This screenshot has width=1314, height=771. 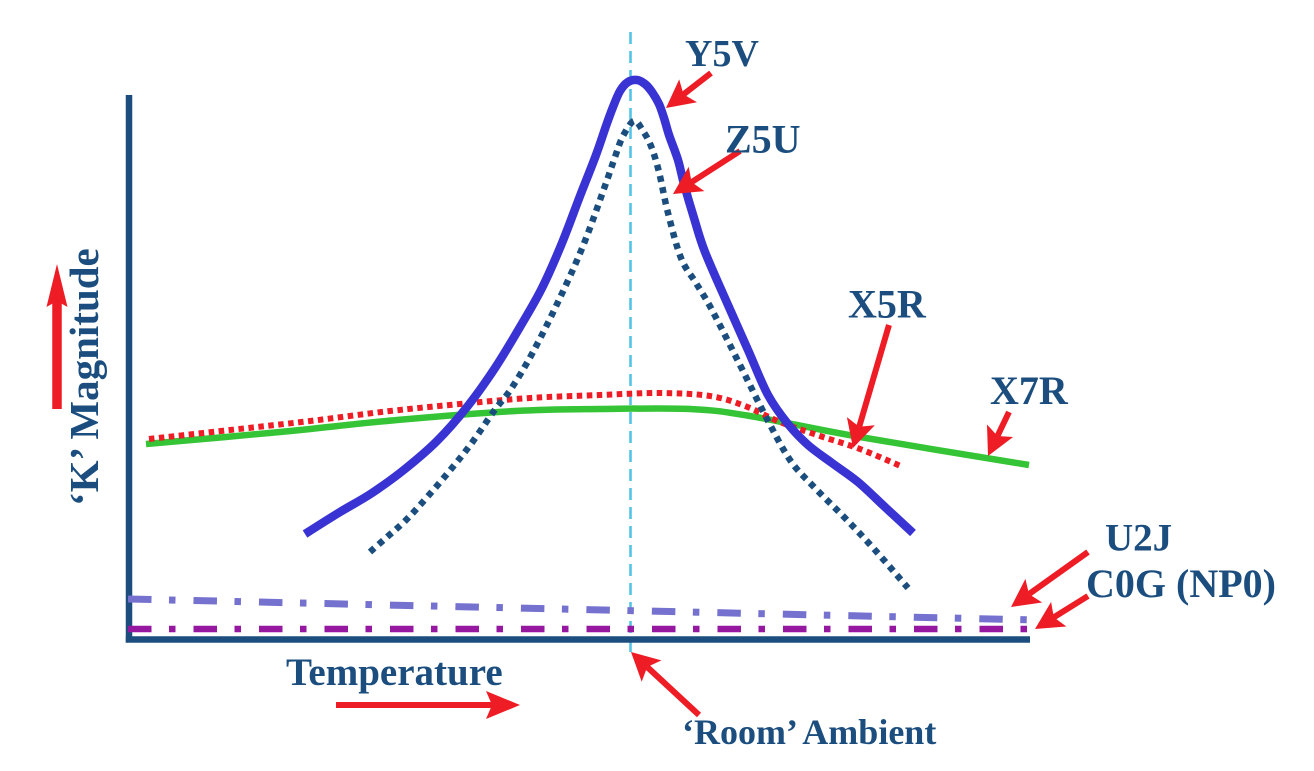 I want to click on svg-text: X5R, so click(x=887, y=304).